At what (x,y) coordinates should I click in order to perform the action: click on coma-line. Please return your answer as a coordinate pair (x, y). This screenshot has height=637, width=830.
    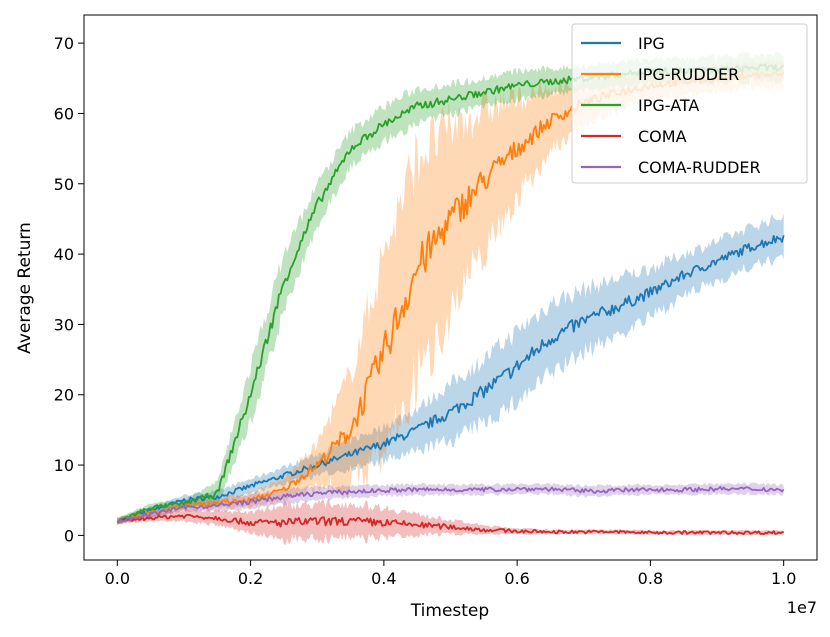
    Looking at the image, I should click on (450, 524).